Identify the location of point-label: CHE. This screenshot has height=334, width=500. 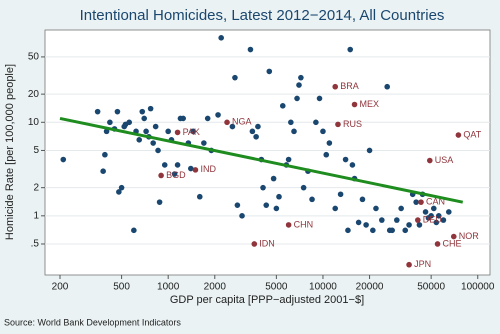
(452, 243).